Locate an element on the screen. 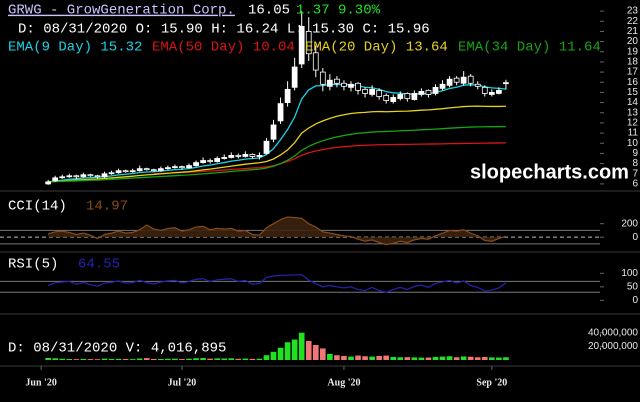  y-tick-label: 10 is located at coordinates (633, 143).